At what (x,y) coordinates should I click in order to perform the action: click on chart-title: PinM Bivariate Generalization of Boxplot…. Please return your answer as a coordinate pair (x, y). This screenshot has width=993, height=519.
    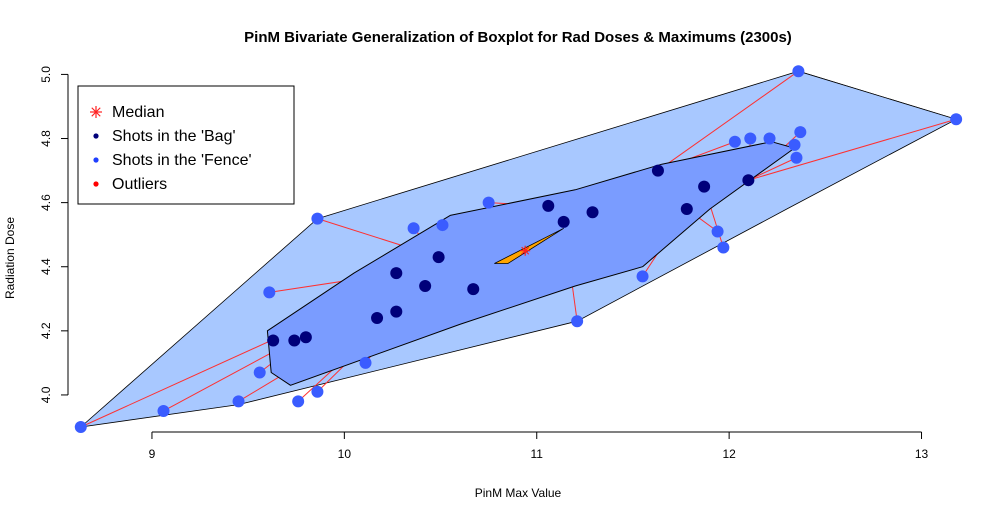
    Looking at the image, I should click on (518, 37).